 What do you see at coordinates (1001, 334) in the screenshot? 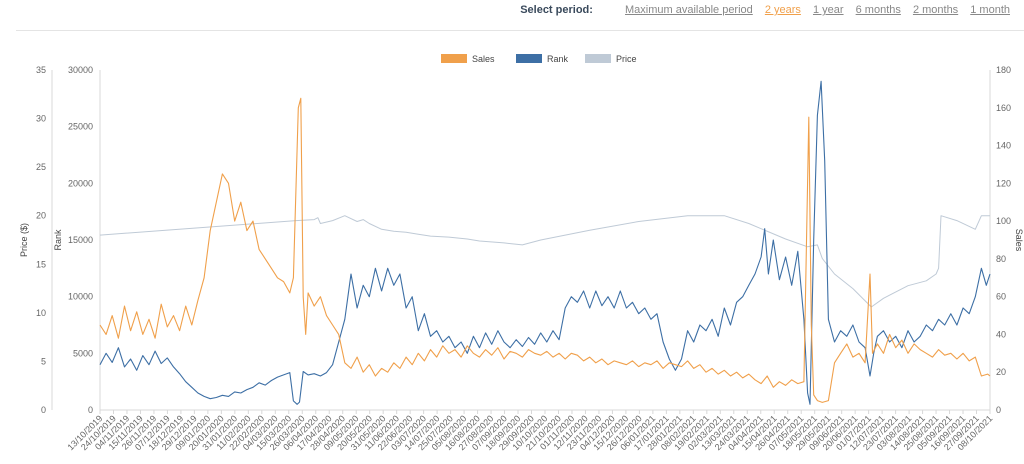
I see `sales-tick-label: 40` at bounding box center [1001, 334].